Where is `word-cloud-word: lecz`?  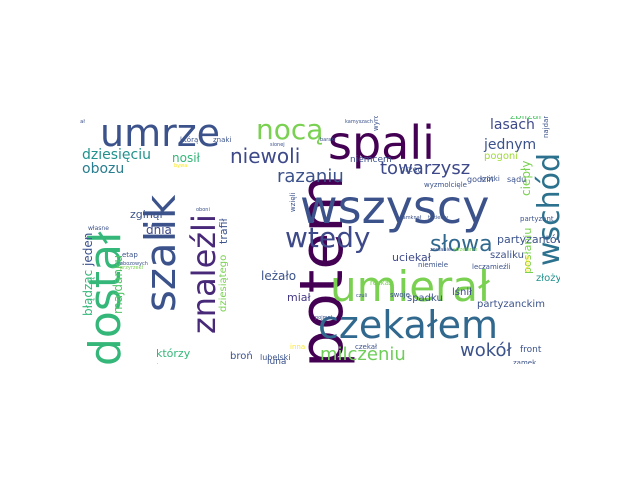
word-cloud-word: lecz is located at coordinates (479, 267).